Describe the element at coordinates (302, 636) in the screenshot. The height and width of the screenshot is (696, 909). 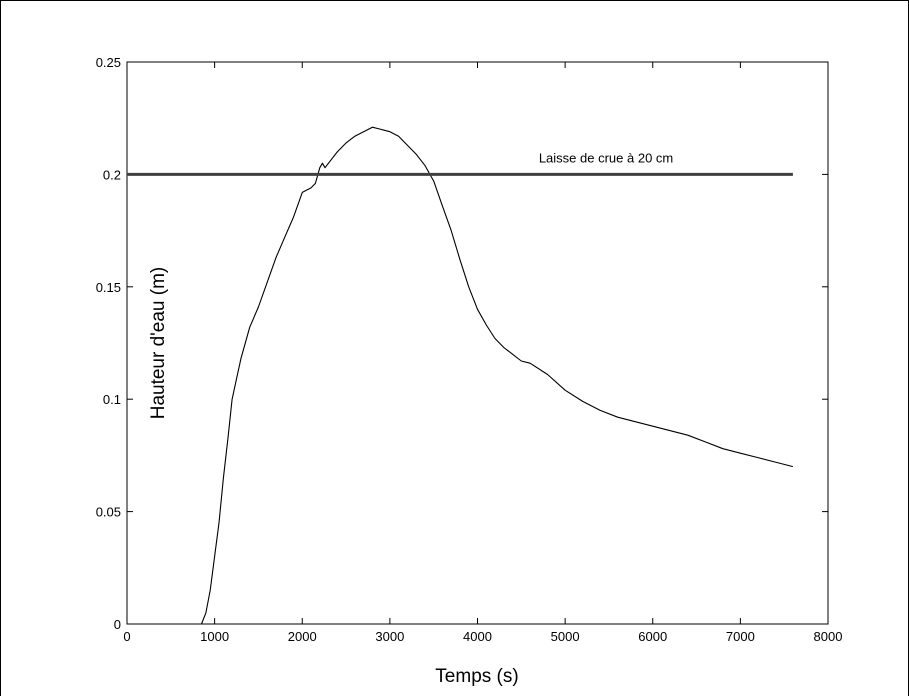
I see `x-tick-label: 2000` at that location.